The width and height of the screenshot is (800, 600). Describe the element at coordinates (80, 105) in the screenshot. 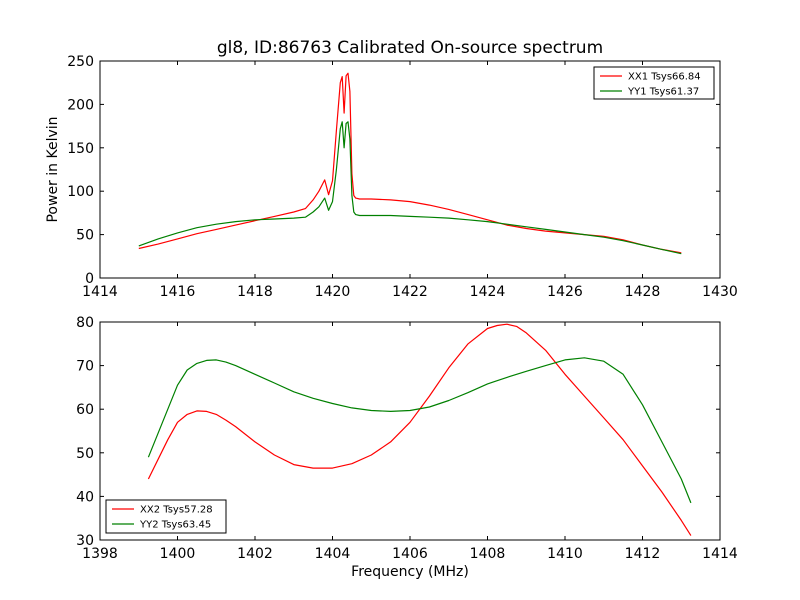

I see `y-tick-label: 200` at that location.